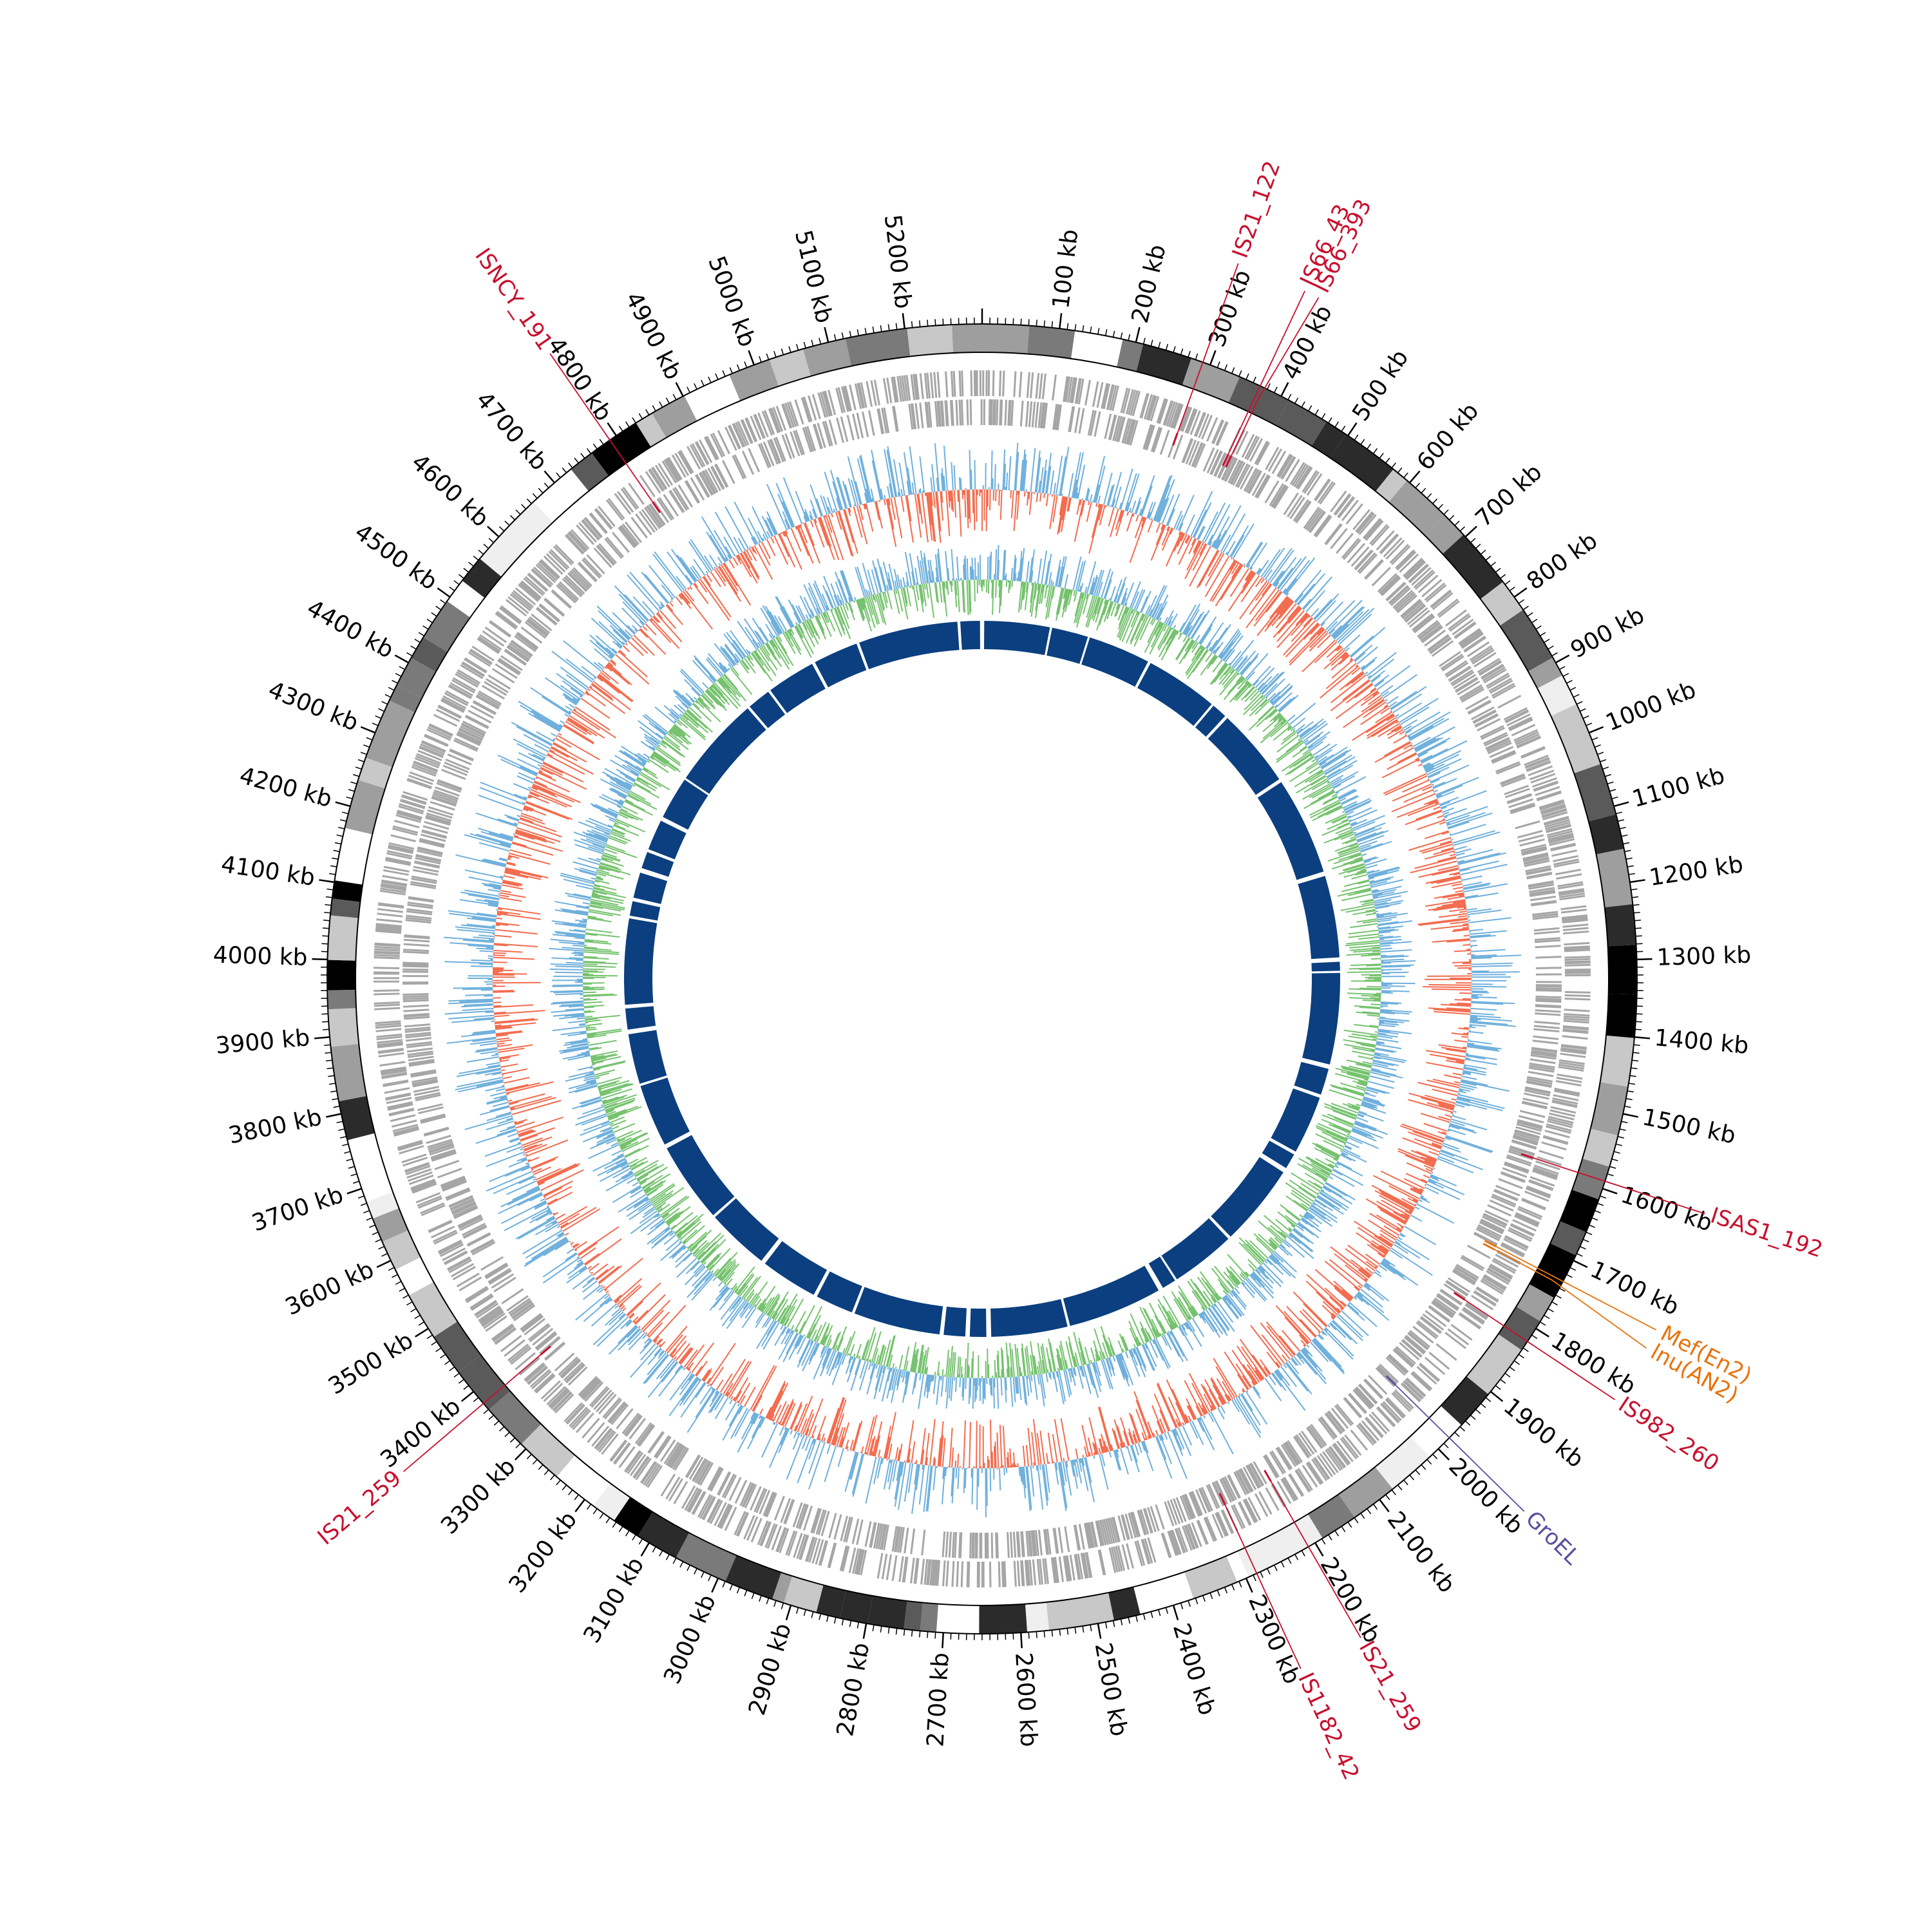  I want to click on major-tick, so click(368, 730).